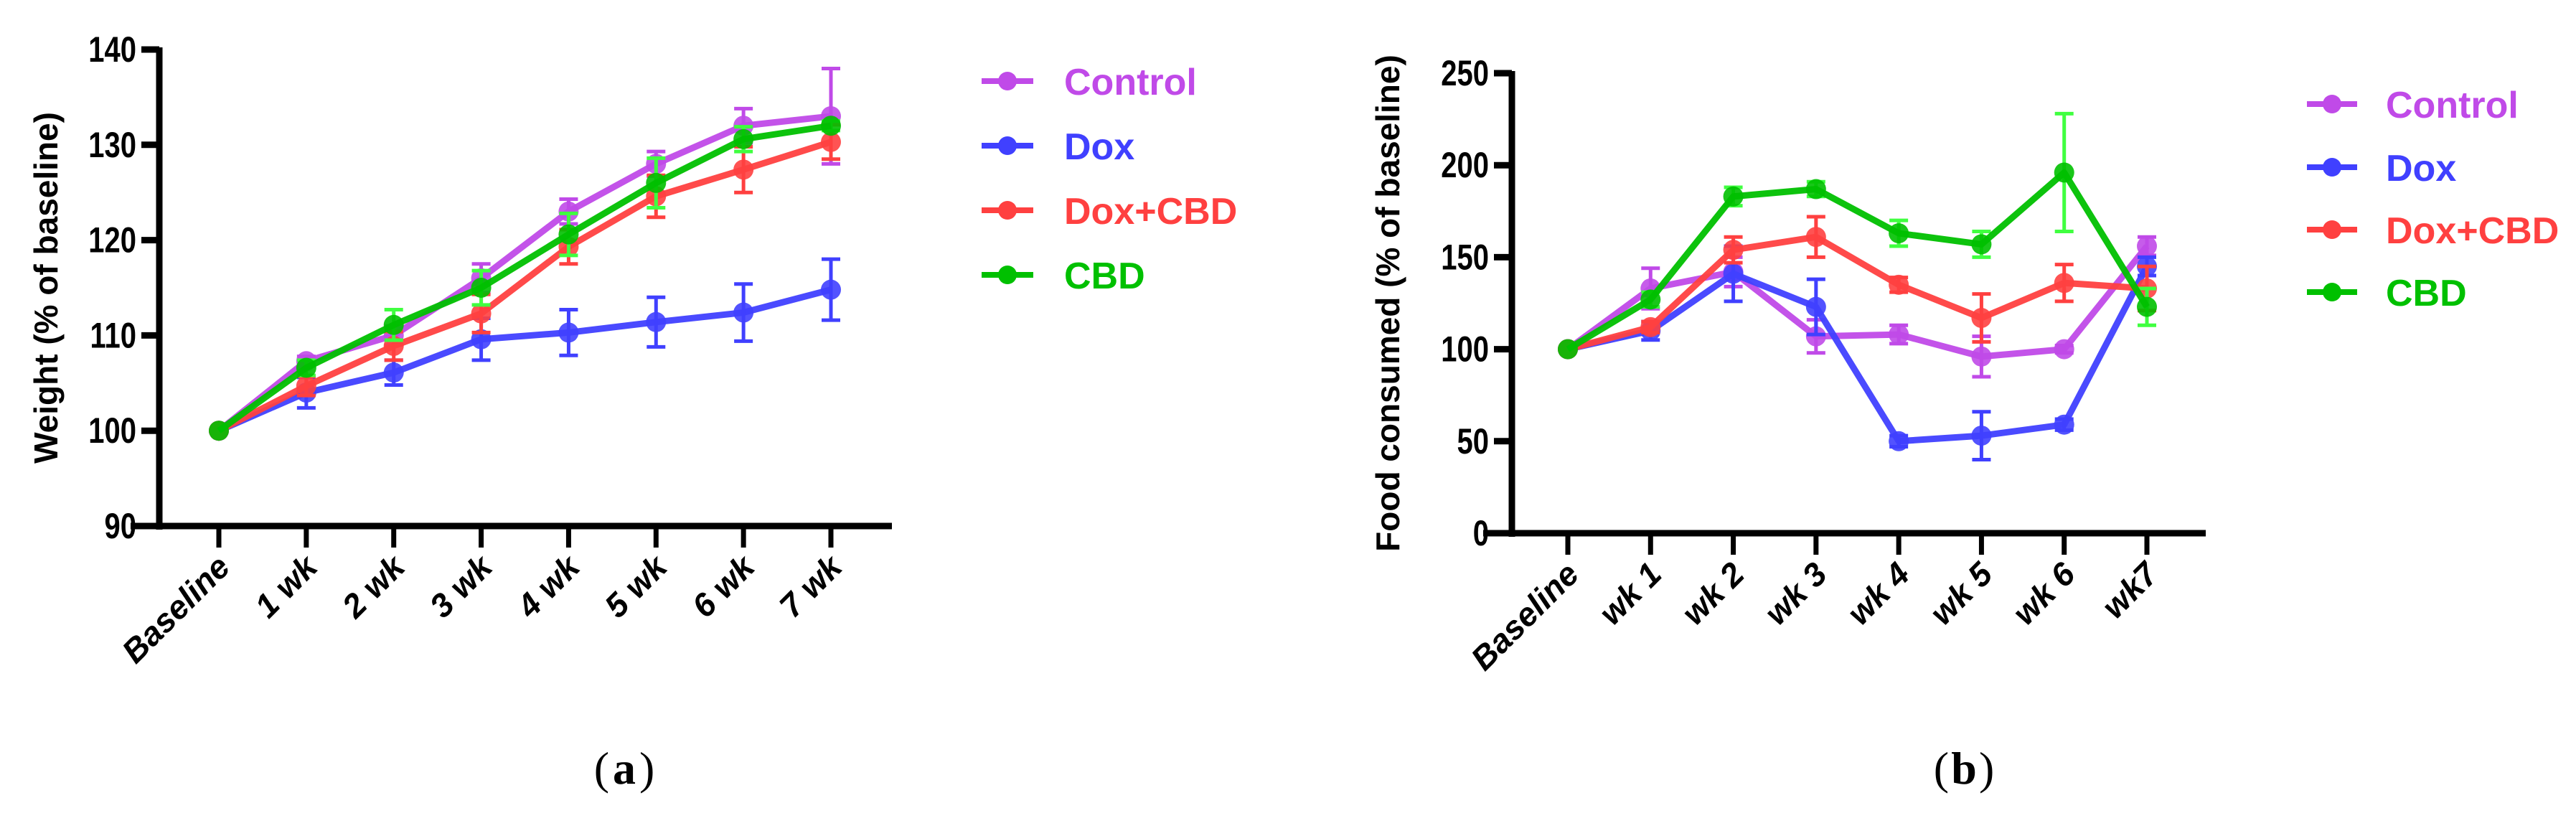 The width and height of the screenshot is (2576, 826). I want to click on y-axis-title: Weight (% of baseline), so click(46, 288).